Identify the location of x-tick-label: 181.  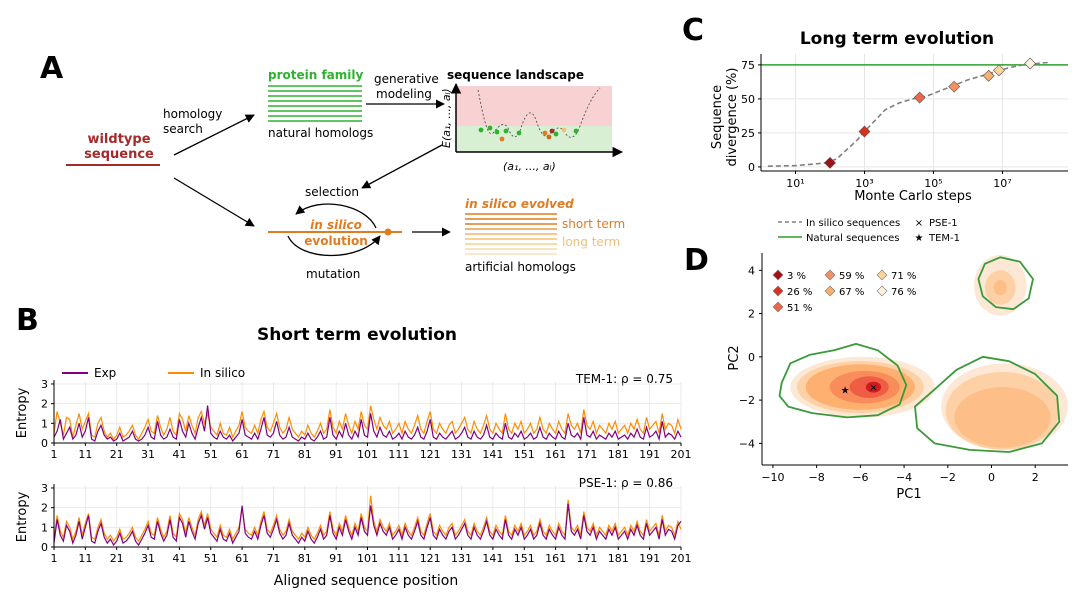
(618, 454).